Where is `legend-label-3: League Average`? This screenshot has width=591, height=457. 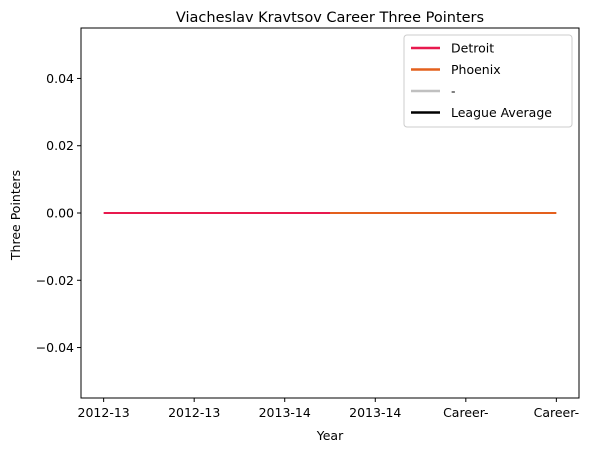 legend-label-3: League Average is located at coordinates (501, 112).